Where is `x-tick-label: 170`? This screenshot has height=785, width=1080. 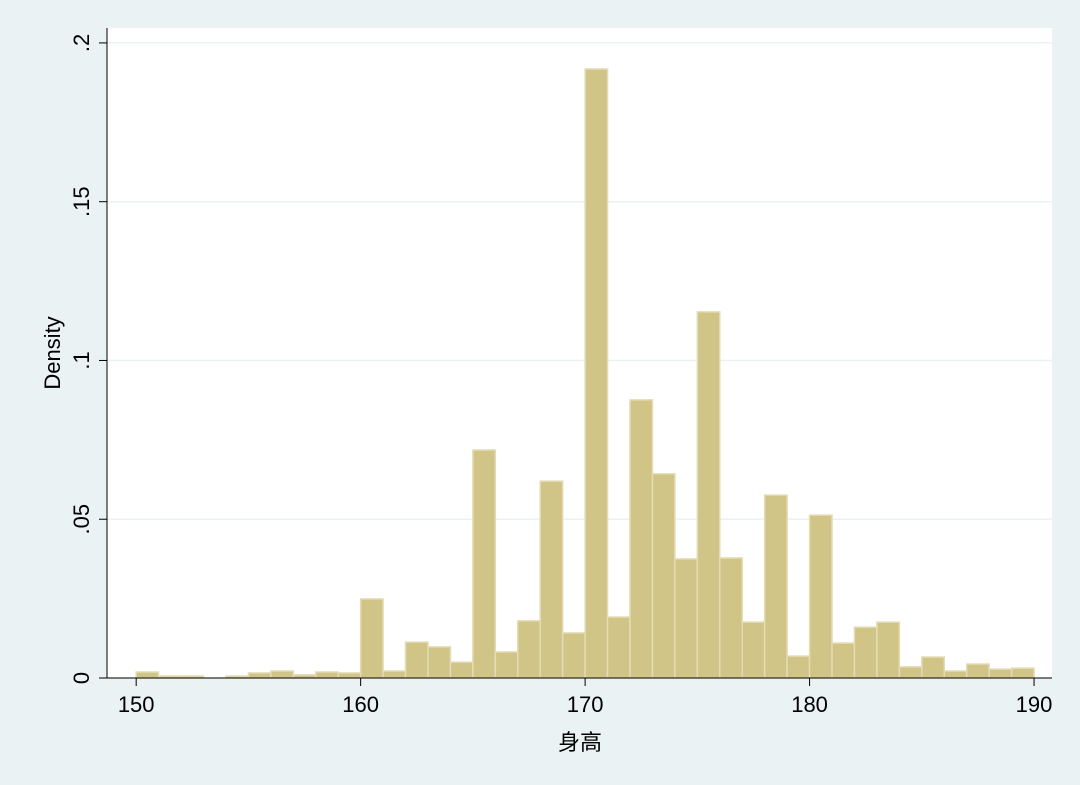 x-tick-label: 170 is located at coordinates (585, 704).